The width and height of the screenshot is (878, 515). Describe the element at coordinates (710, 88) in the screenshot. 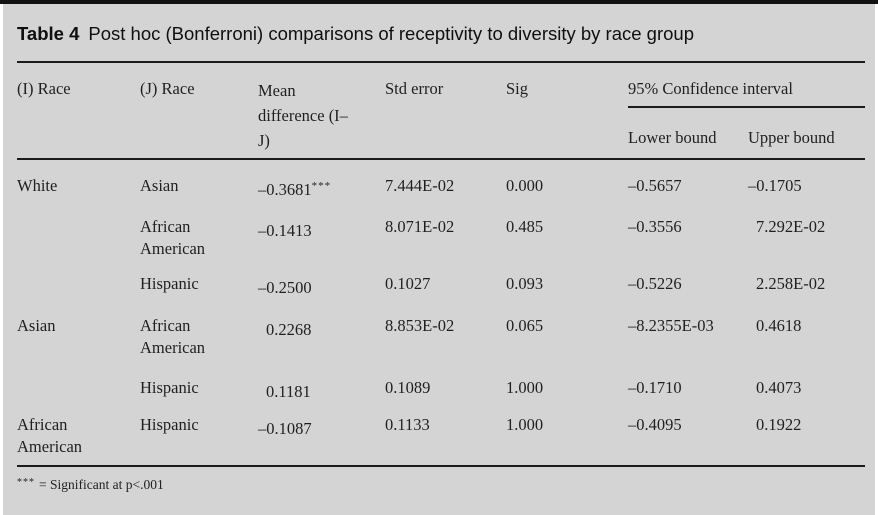

I see `header-confidence-interval: 95% Confidence interval` at that location.